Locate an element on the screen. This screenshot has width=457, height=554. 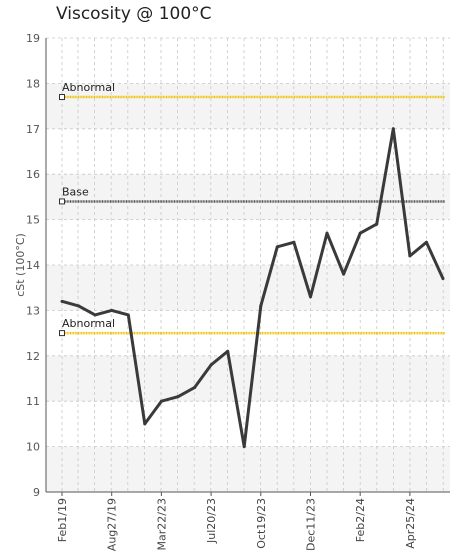
y-tick-label: 19 is located at coordinates (33, 38).